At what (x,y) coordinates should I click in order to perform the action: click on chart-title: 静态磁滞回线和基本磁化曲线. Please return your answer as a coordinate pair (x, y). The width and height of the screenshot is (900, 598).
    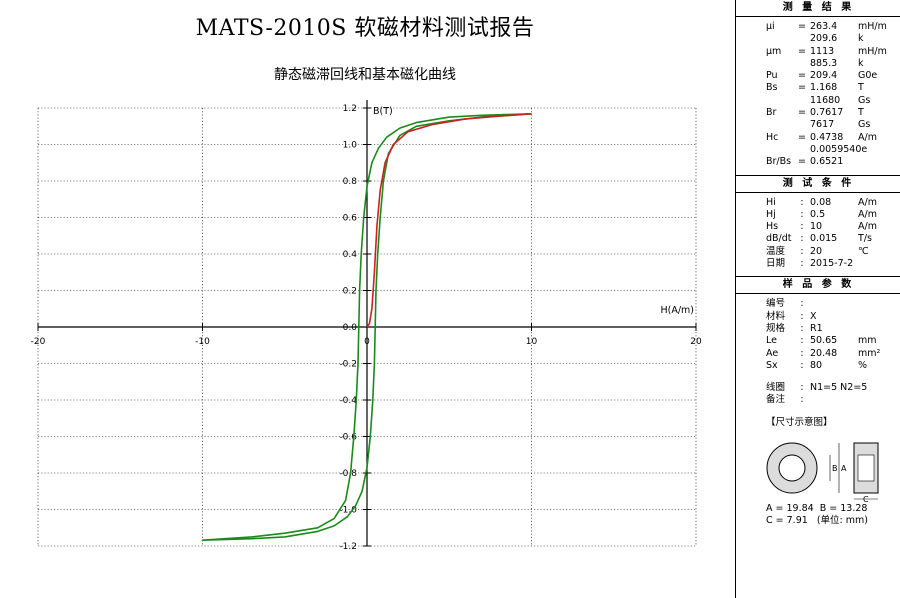
    Looking at the image, I should click on (365, 75).